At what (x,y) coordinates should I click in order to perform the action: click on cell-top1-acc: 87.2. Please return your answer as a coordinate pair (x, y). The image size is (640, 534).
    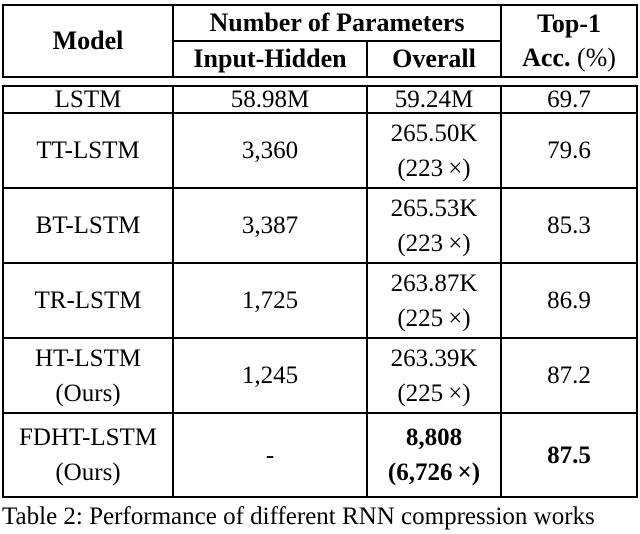
    Looking at the image, I should click on (569, 375).